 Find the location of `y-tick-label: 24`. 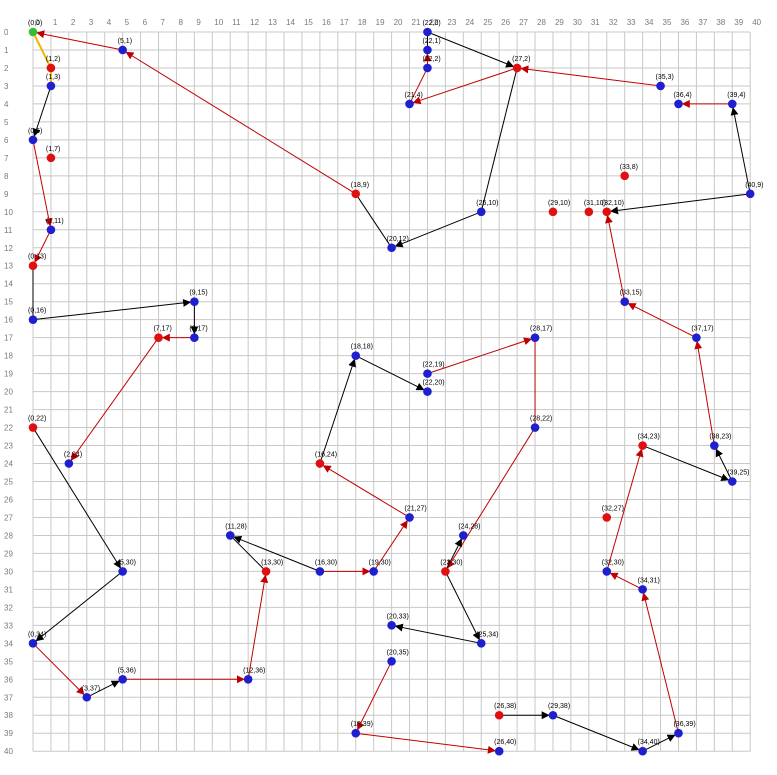

y-tick-label: 24 is located at coordinates (8, 464).